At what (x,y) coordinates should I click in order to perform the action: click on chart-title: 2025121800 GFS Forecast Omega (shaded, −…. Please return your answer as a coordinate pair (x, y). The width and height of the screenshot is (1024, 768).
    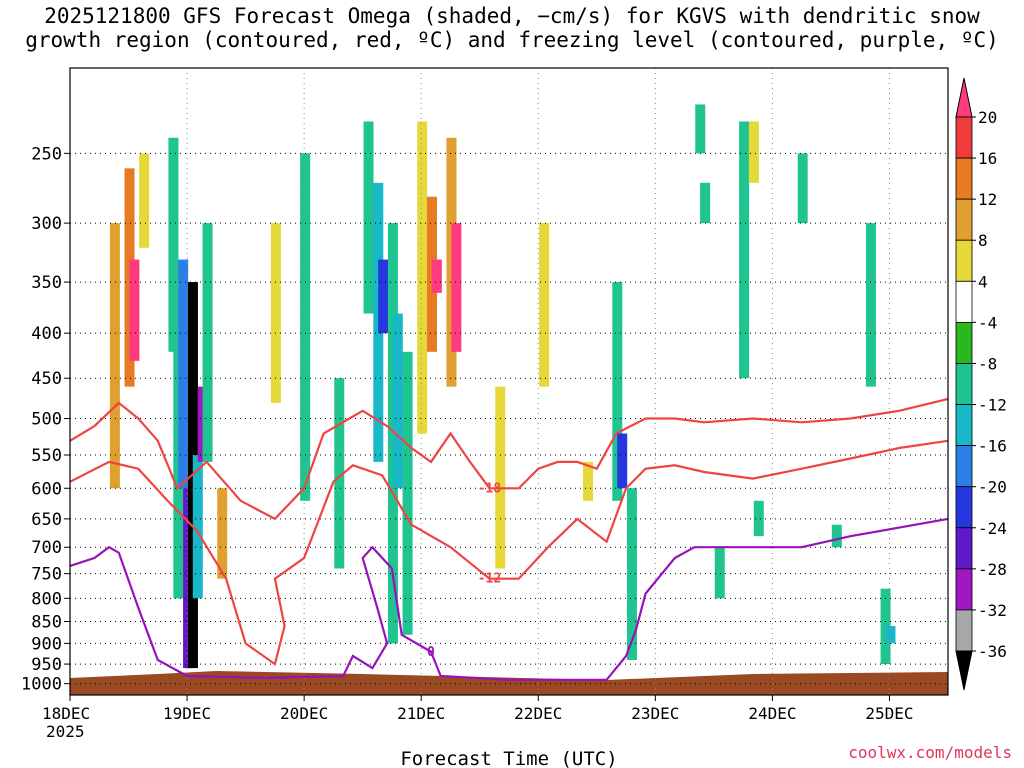
    Looking at the image, I should click on (512, 28).